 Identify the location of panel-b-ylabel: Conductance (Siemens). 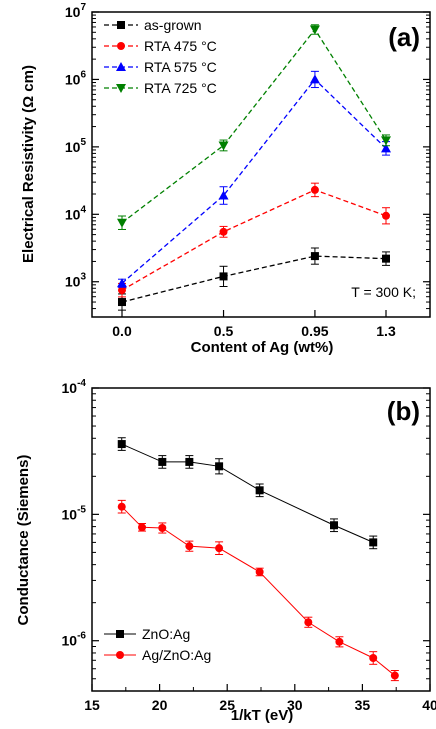
(23, 540).